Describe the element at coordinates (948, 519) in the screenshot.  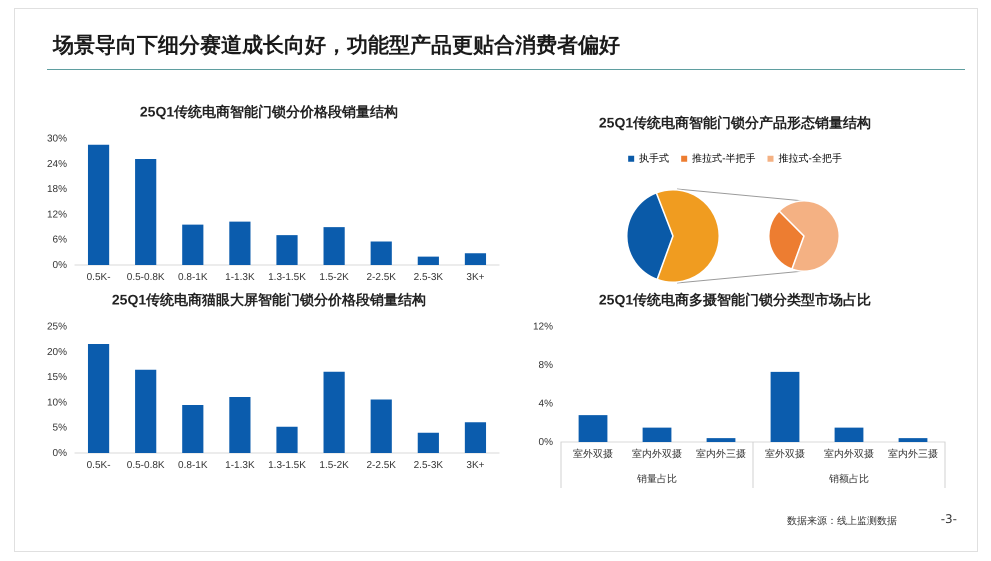
I see `text: -3-` at that location.